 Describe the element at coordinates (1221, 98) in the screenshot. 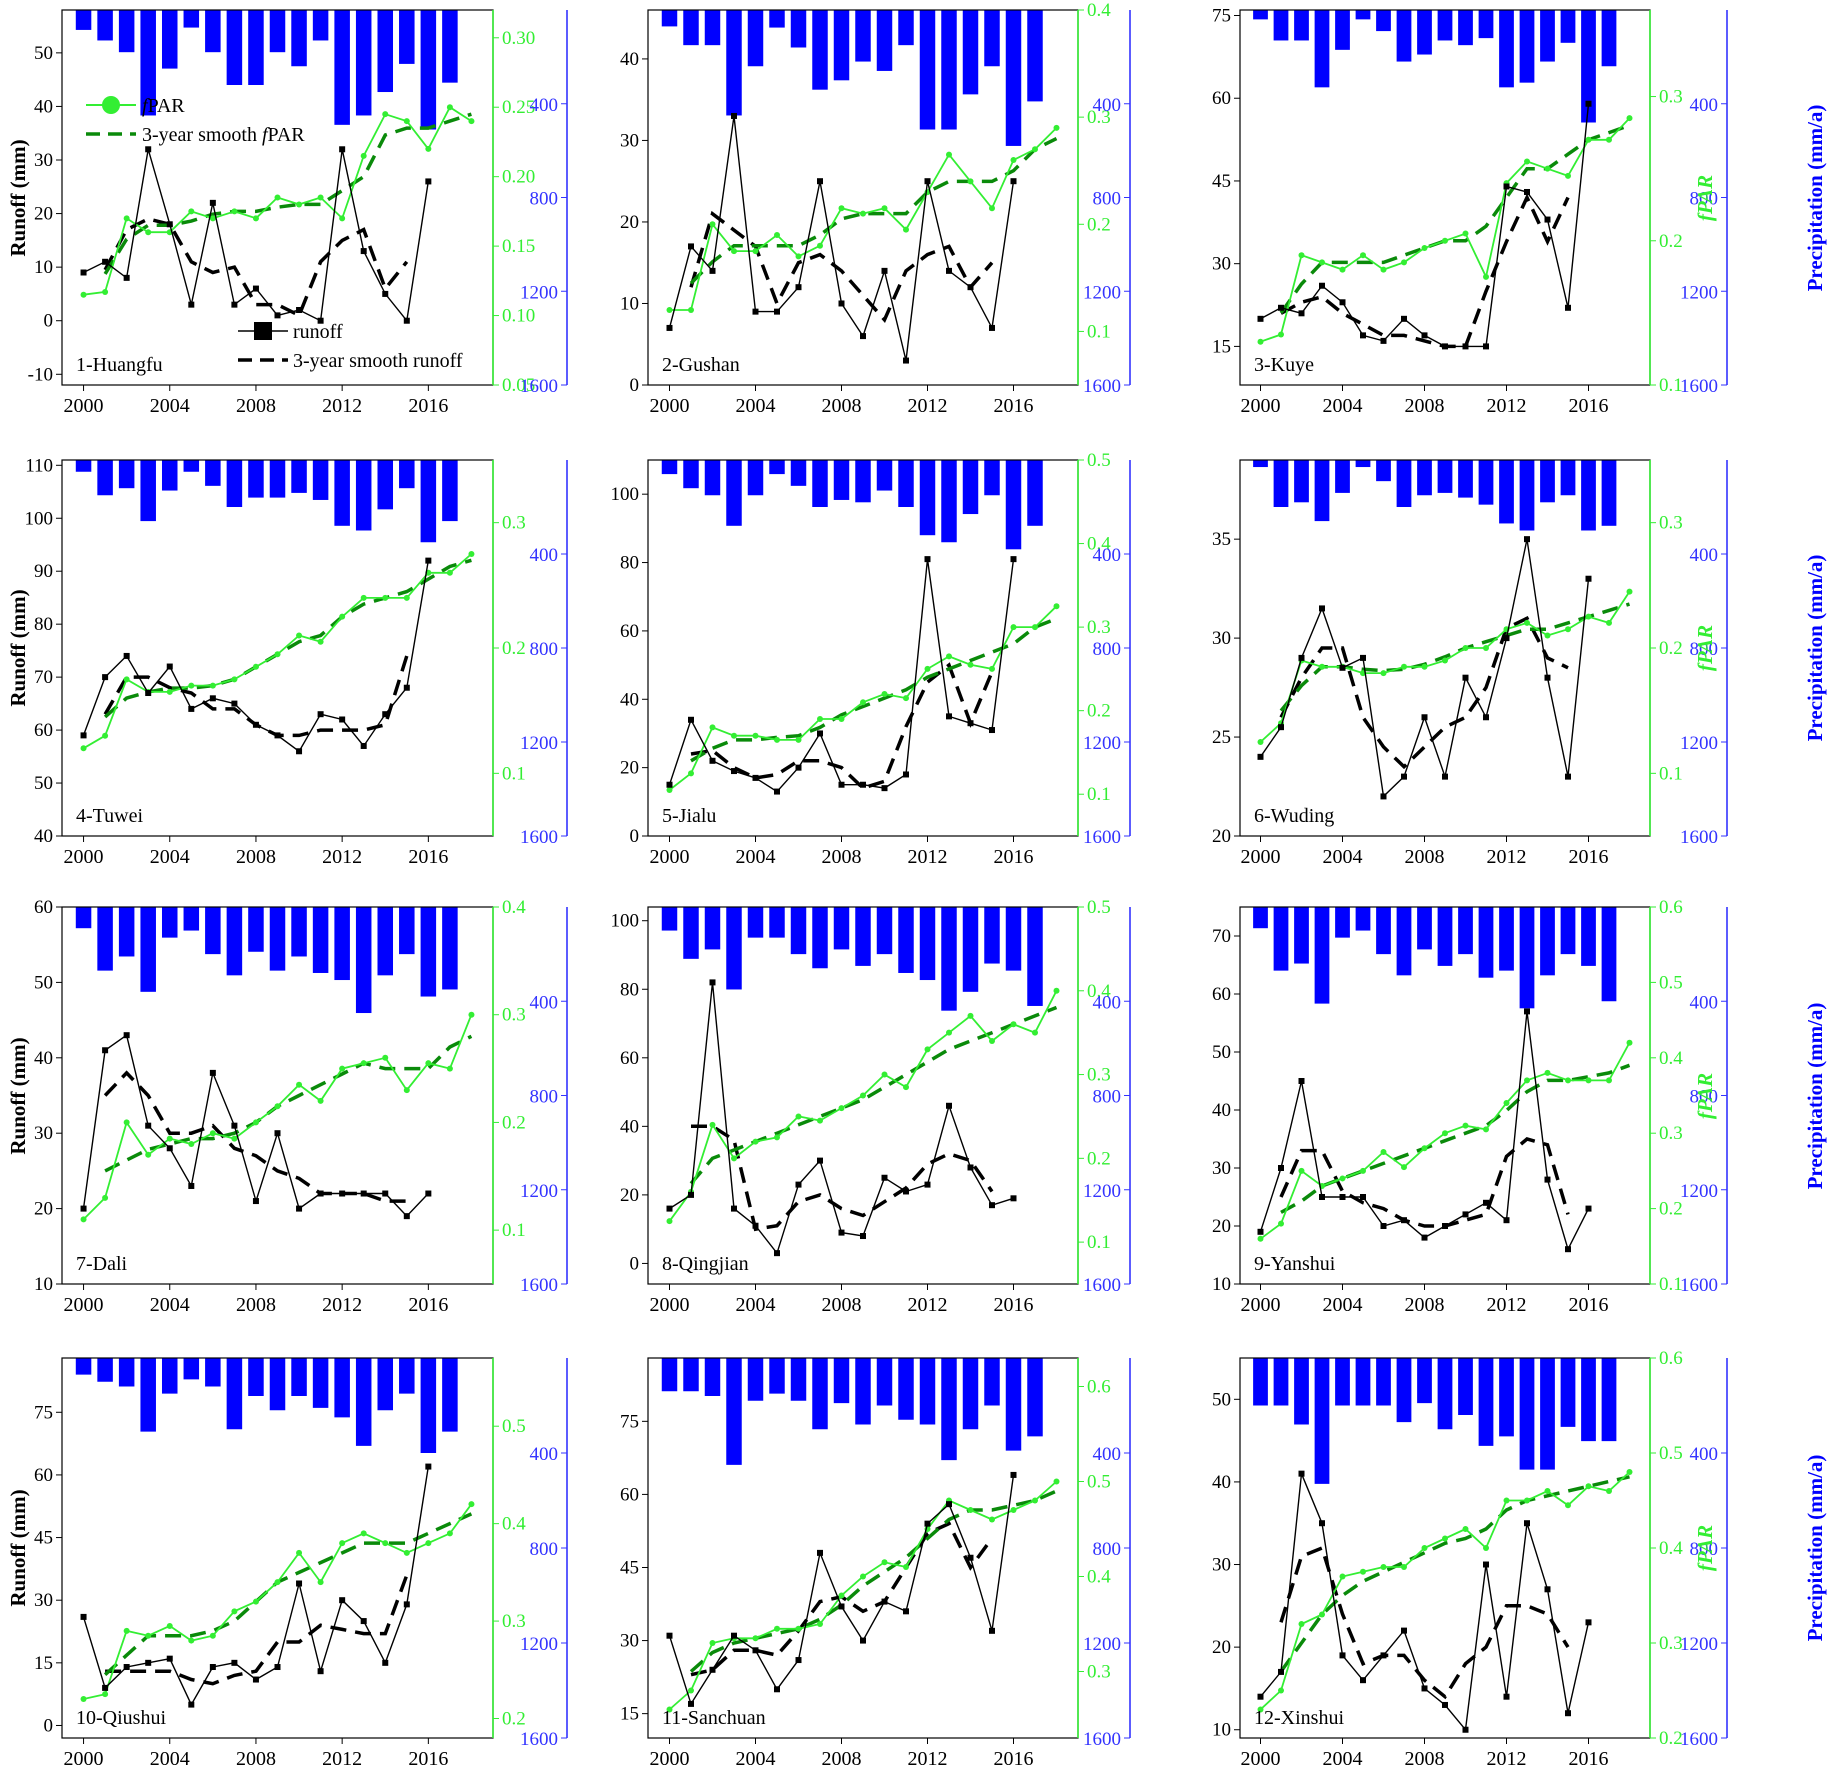

I see `runoff-tick-label: 60` at that location.